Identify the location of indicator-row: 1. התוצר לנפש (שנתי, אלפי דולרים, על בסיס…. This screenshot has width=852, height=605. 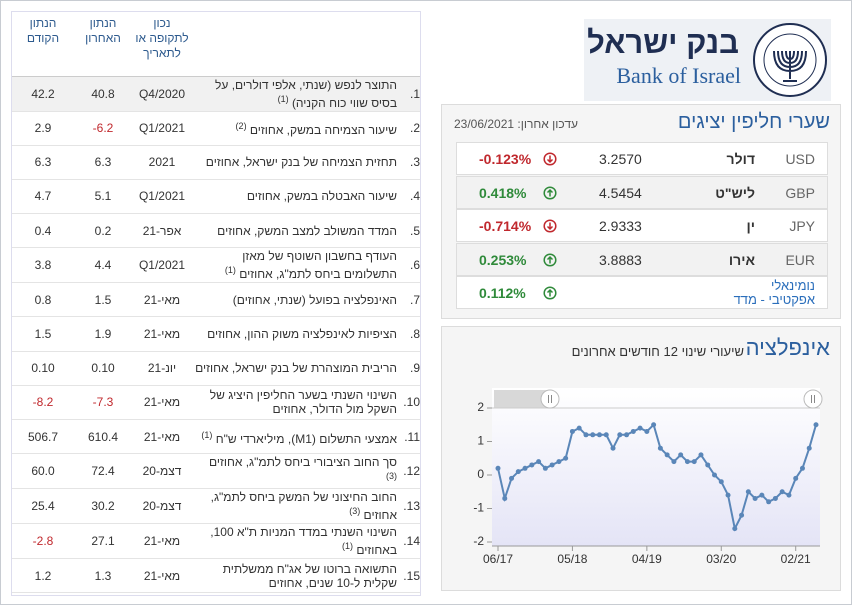
(216, 94).